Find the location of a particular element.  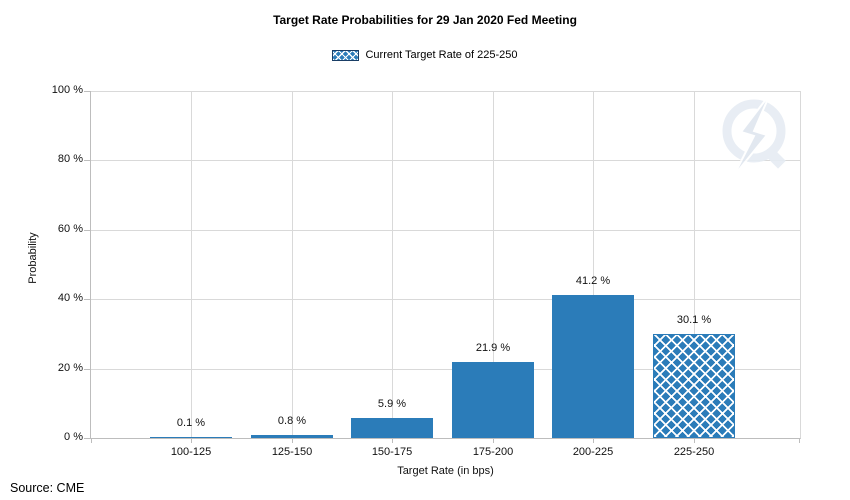

x-tick-label: 225-250 is located at coordinates (694, 452).